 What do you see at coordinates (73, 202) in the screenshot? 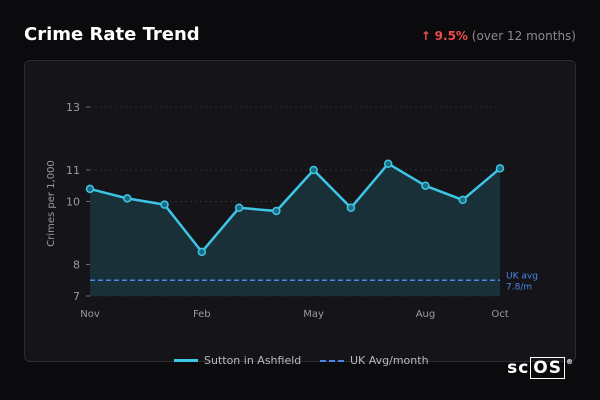
I see `y-tick-label: 10` at bounding box center [73, 202].